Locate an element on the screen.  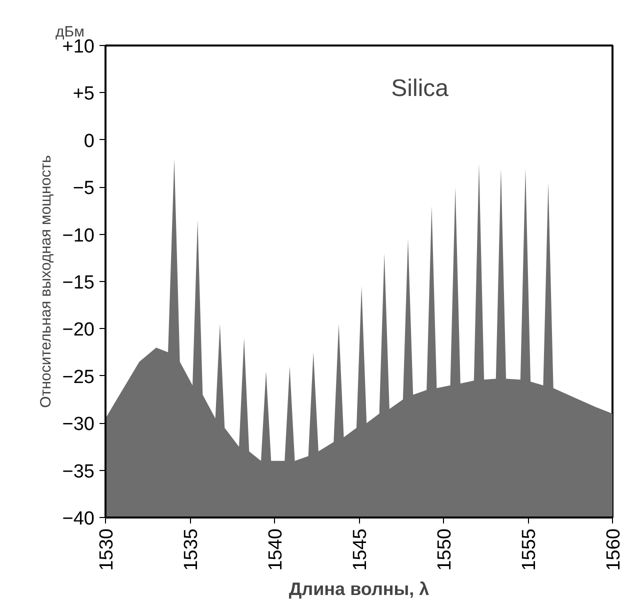
y-tick-label: −35 is located at coordinates (78, 471).